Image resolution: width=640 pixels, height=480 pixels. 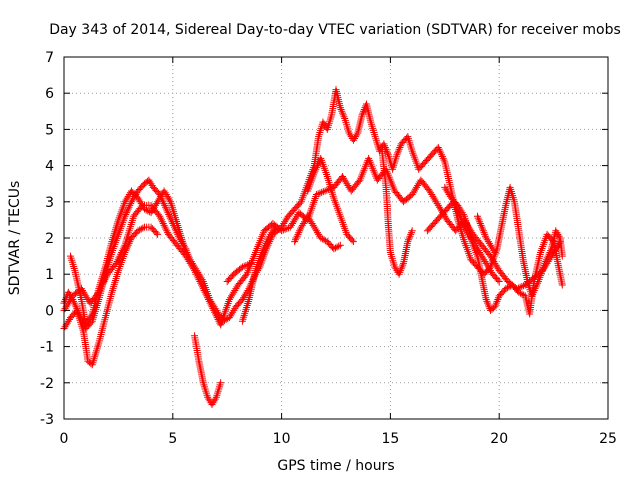 What do you see at coordinates (15, 238) in the screenshot?
I see `y-axis-label: SDTVAR / TECUs` at bounding box center [15, 238].